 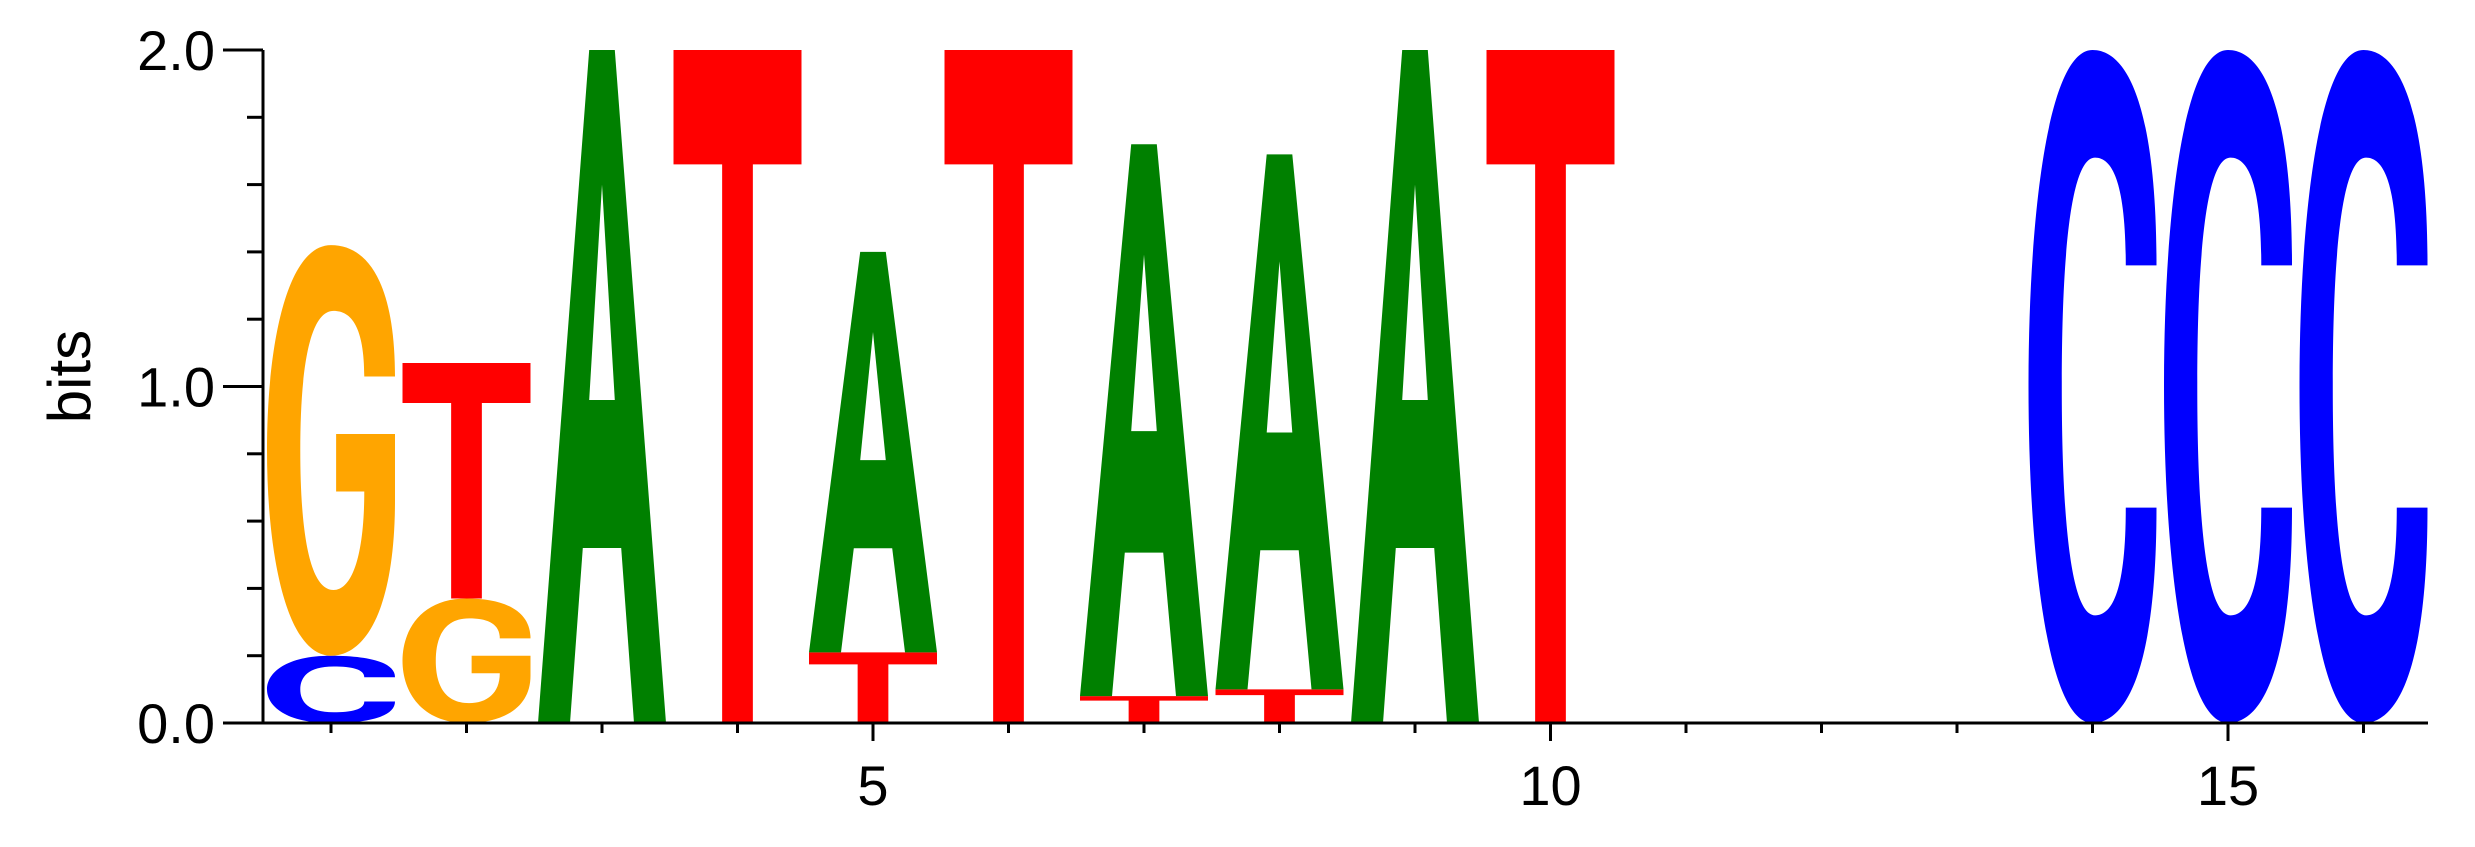 I want to click on y-tick-label: 1.0, so click(x=176, y=387).